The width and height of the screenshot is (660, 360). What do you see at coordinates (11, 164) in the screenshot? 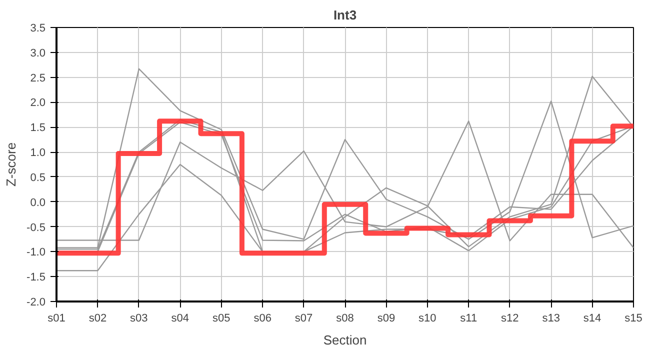
I see `y-axis-title: Z-score` at bounding box center [11, 164].